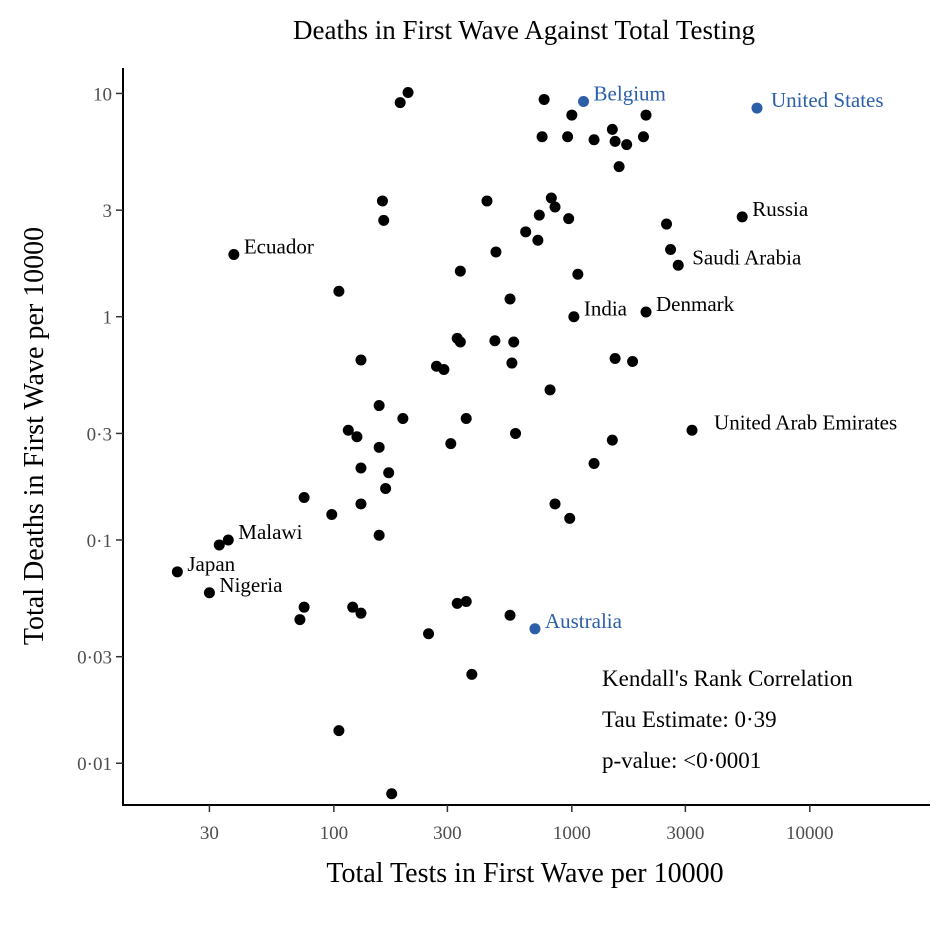 This screenshot has height=944, width=944. Describe the element at coordinates (780, 209) in the screenshot. I see `point-label-russia: Russia` at that location.